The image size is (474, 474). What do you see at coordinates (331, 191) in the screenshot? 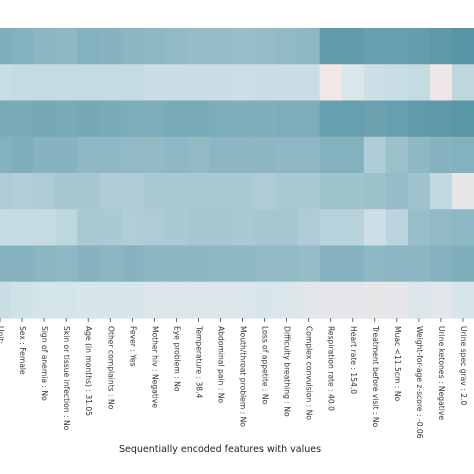
I see `heatmap-cell-r4-c15` at bounding box center [331, 191].